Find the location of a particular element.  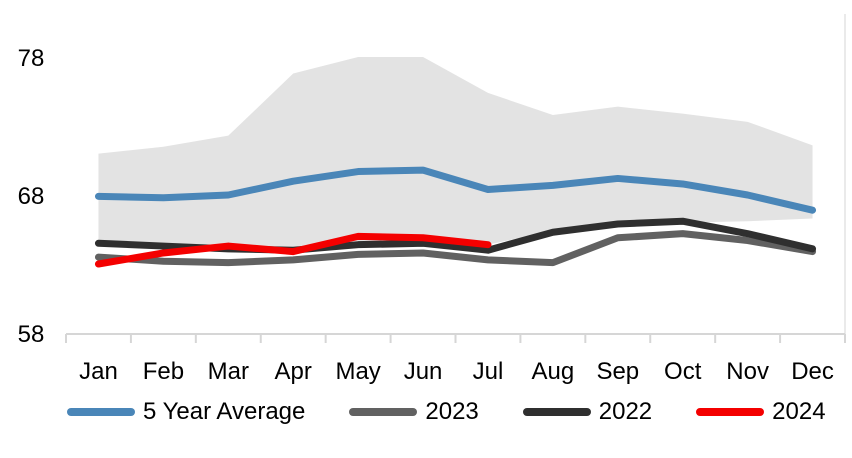

legend-label-2023: 2023 is located at coordinates (452, 411).